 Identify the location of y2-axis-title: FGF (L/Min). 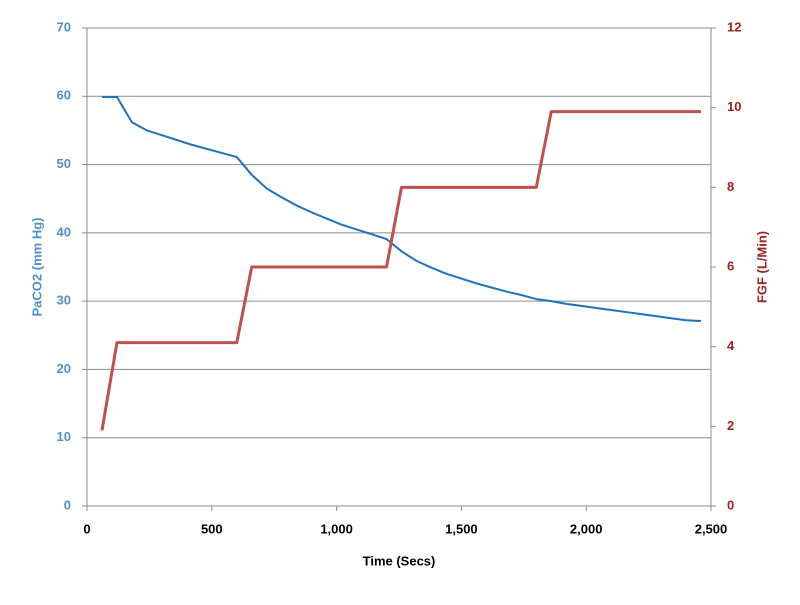
(761, 267).